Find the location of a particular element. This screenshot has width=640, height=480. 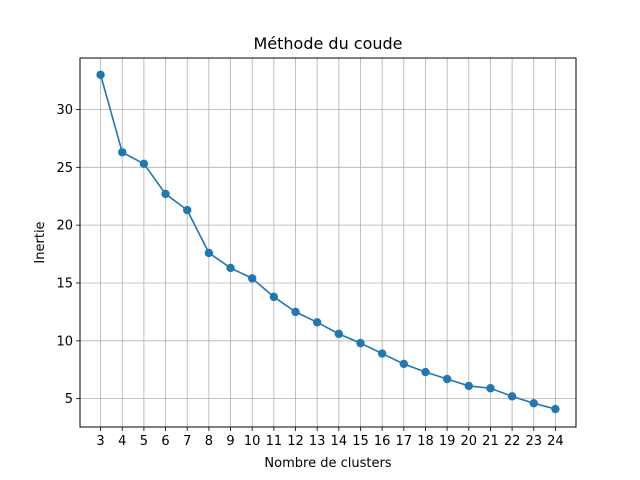

y-tick-label: 25 is located at coordinates (64, 168).